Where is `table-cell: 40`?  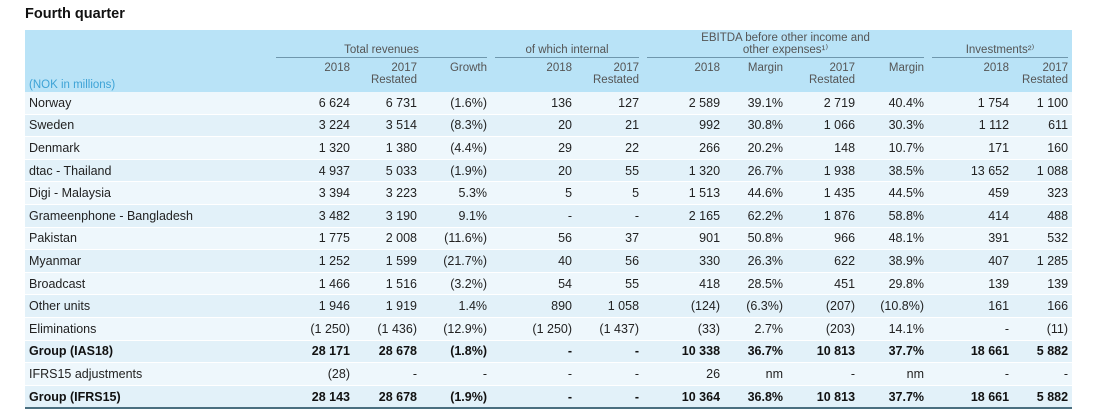
table-cell: 40 is located at coordinates (534, 261).